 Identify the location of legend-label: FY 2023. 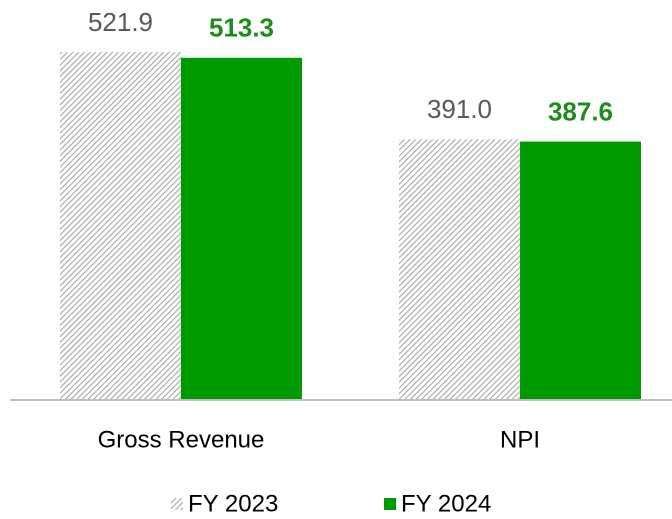
(233, 503).